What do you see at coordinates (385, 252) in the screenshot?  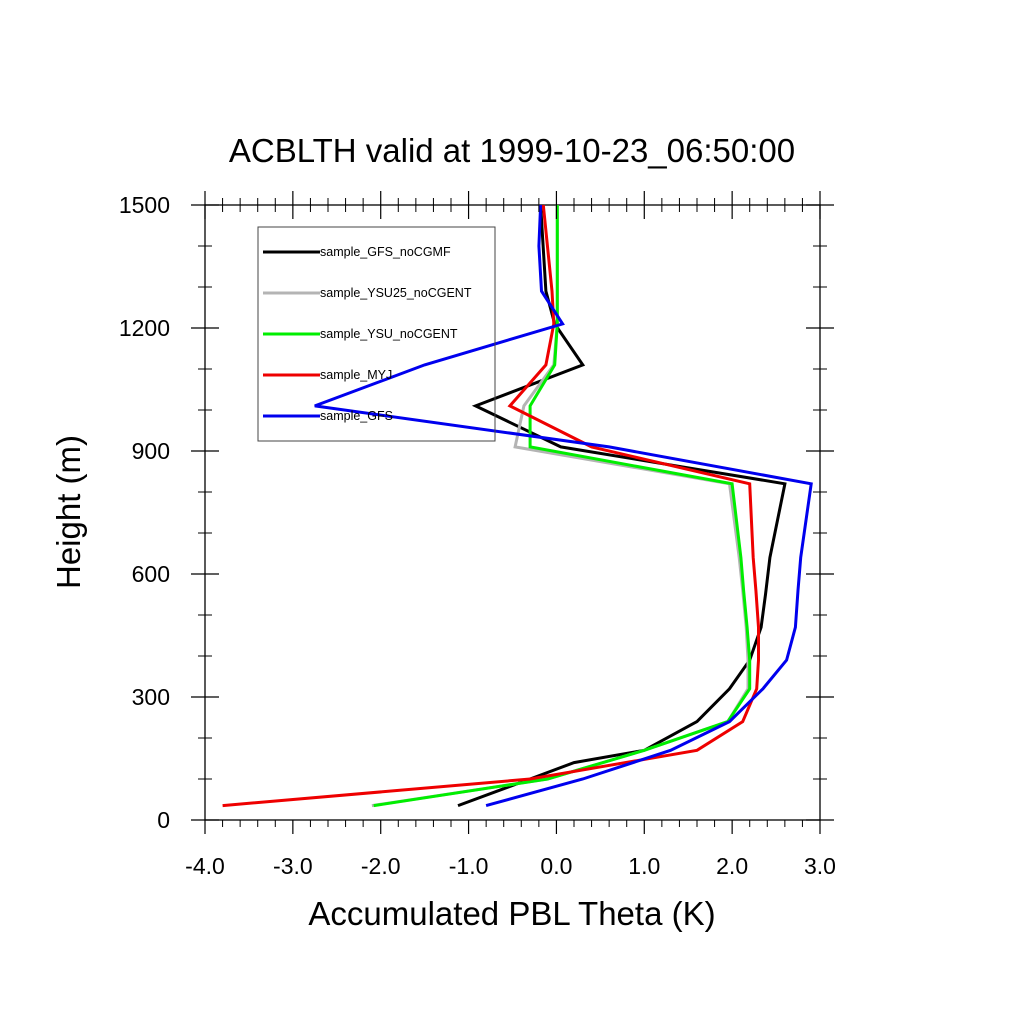 I see `legend-label: sample_GFS_noCGMF` at bounding box center [385, 252].